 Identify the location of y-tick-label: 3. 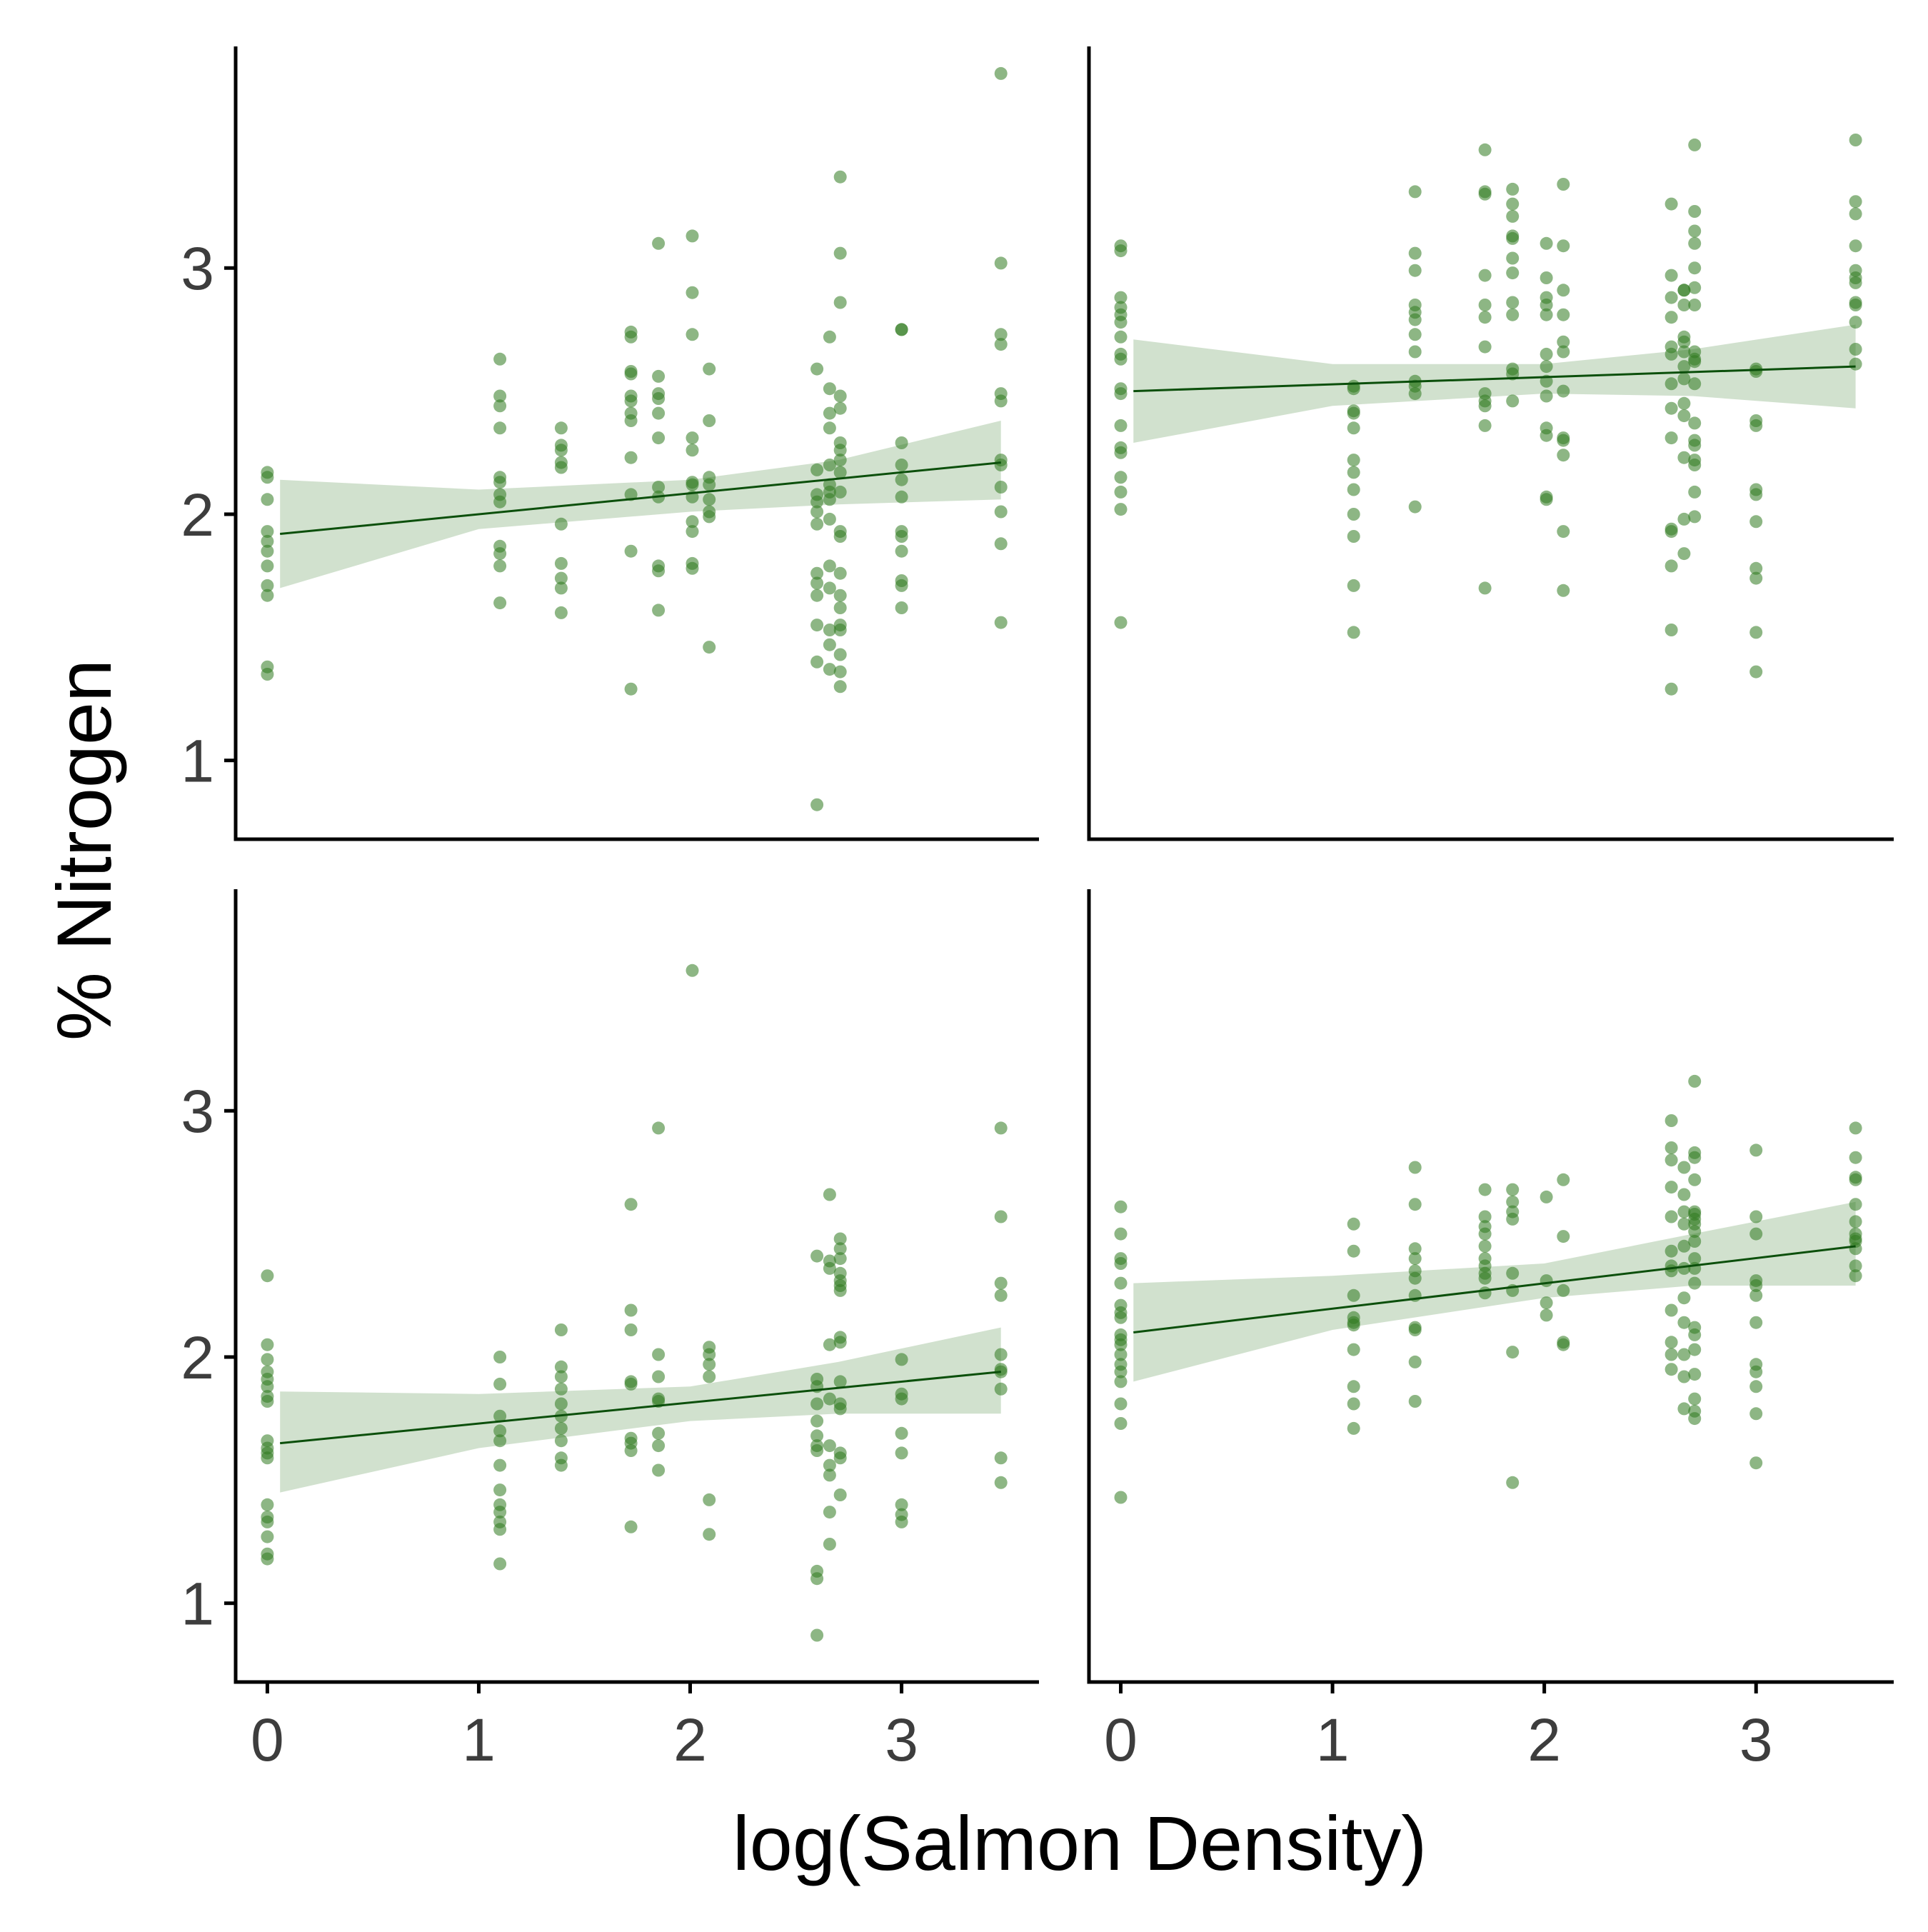
(197, 1111).